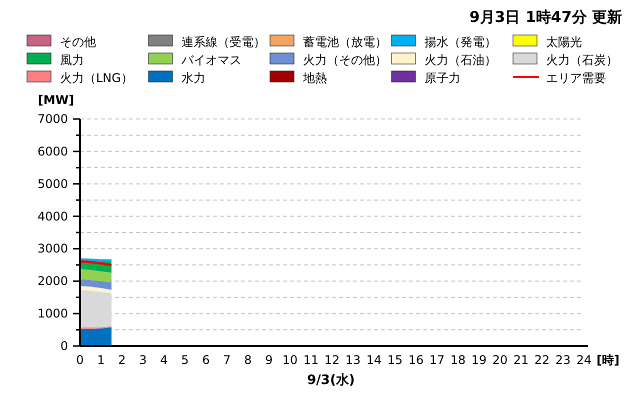 The height and width of the screenshot is (400, 640). I want to click on x-tick-label: 15, so click(395, 360).